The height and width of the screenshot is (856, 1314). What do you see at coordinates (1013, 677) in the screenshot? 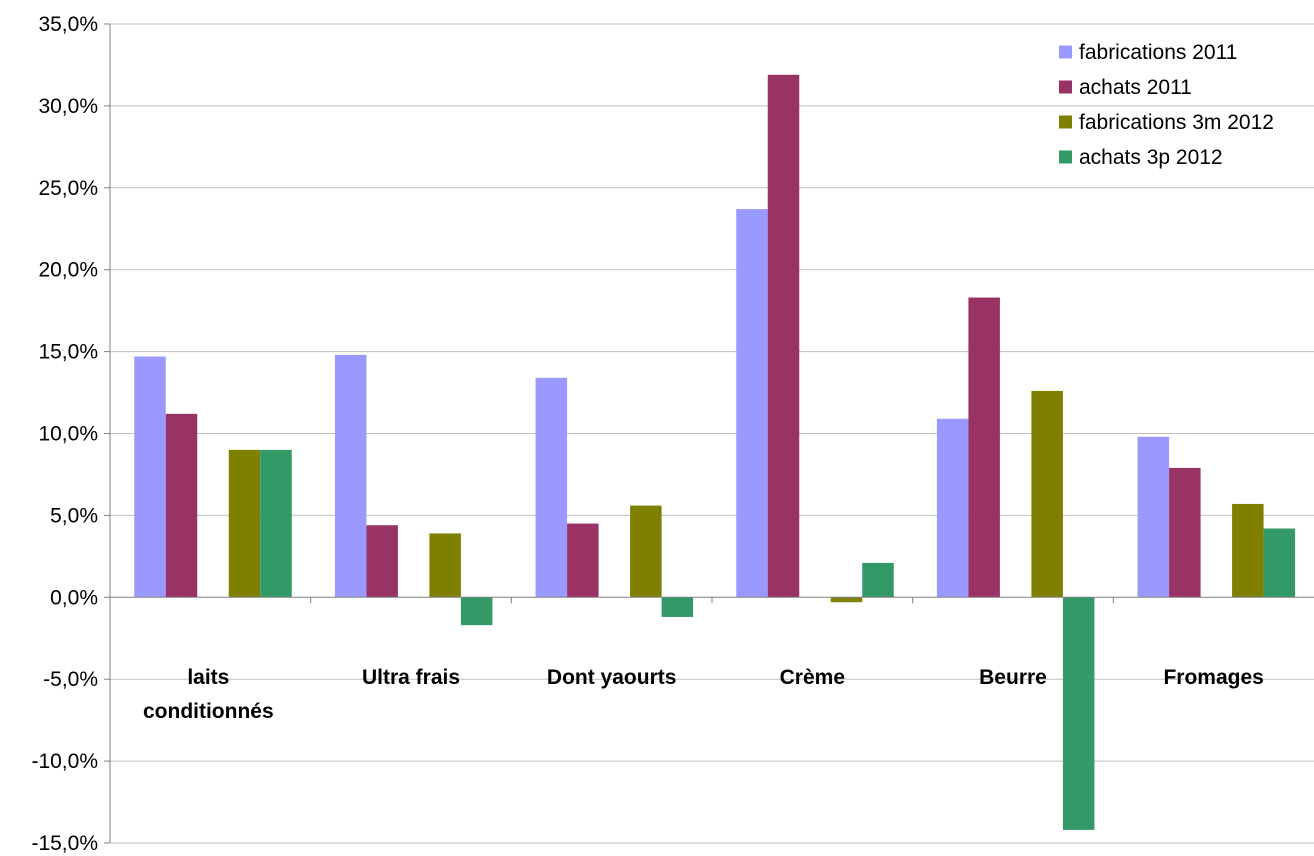
I see `category-label: Beurre` at bounding box center [1013, 677].